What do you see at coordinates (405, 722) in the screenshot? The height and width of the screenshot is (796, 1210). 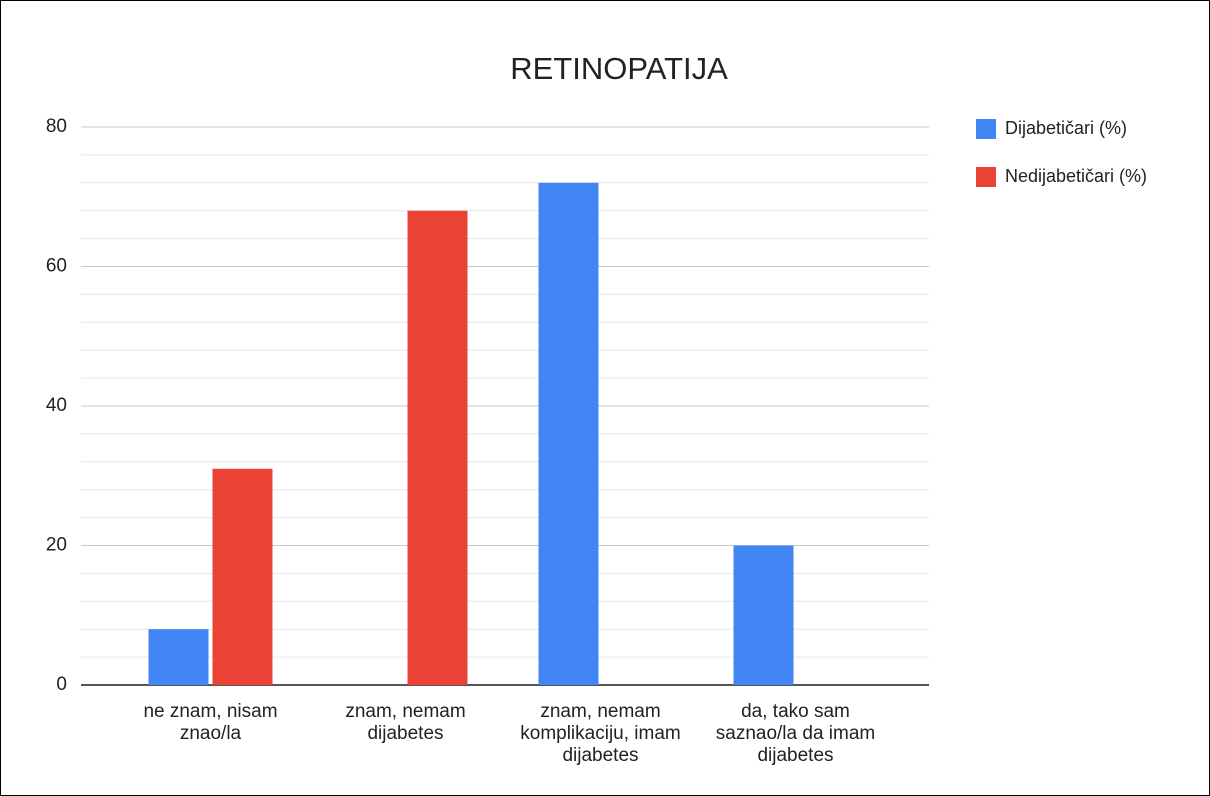 I see `x-tick-label: znam, nemam dijabetes` at bounding box center [405, 722].